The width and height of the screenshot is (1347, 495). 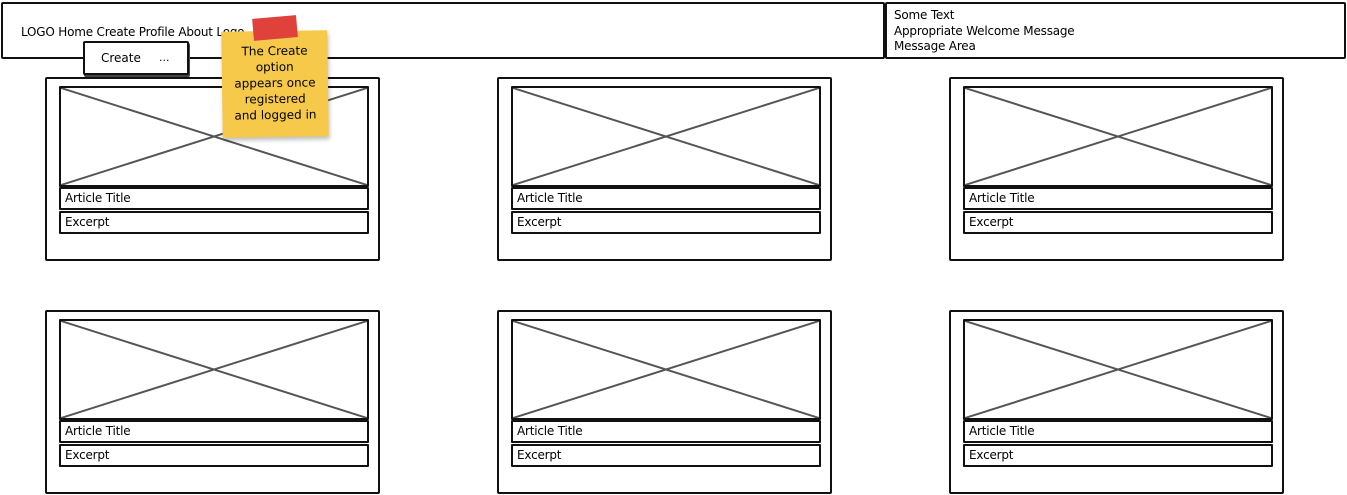 I want to click on sticky-note-tape, so click(x=275, y=28).